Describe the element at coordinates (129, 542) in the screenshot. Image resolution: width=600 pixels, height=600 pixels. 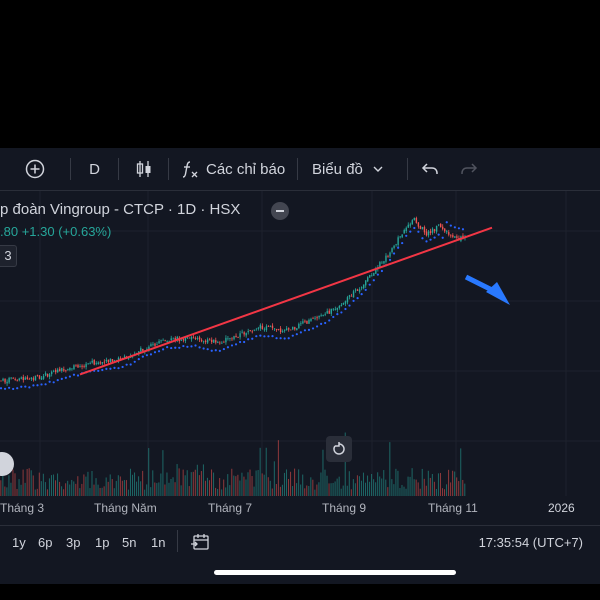
I see `range-5d-button: 5n` at that location.